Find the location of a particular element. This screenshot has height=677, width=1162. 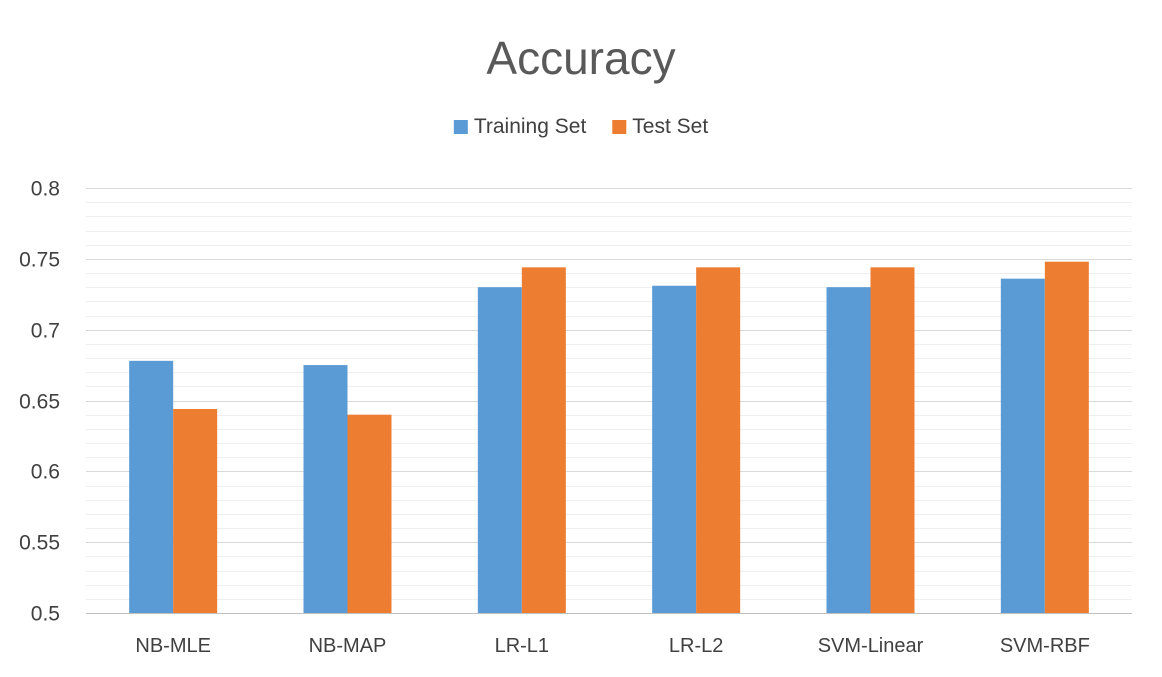

legend: Training Set Test Set is located at coordinates (580, 126).